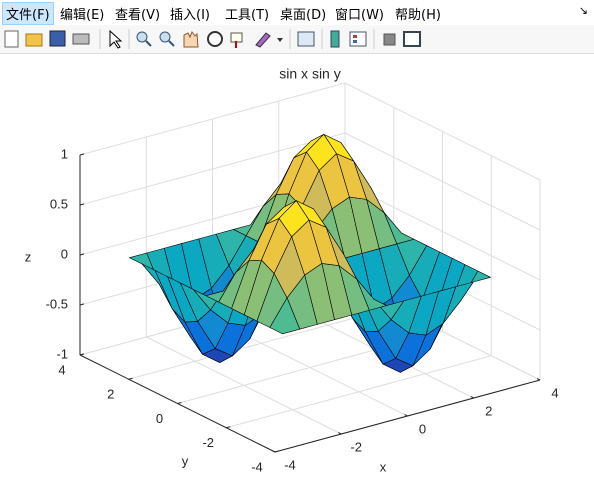 The height and width of the screenshot is (500, 594). What do you see at coordinates (257, 466) in the screenshot?
I see `y-tick-label: -4` at bounding box center [257, 466].